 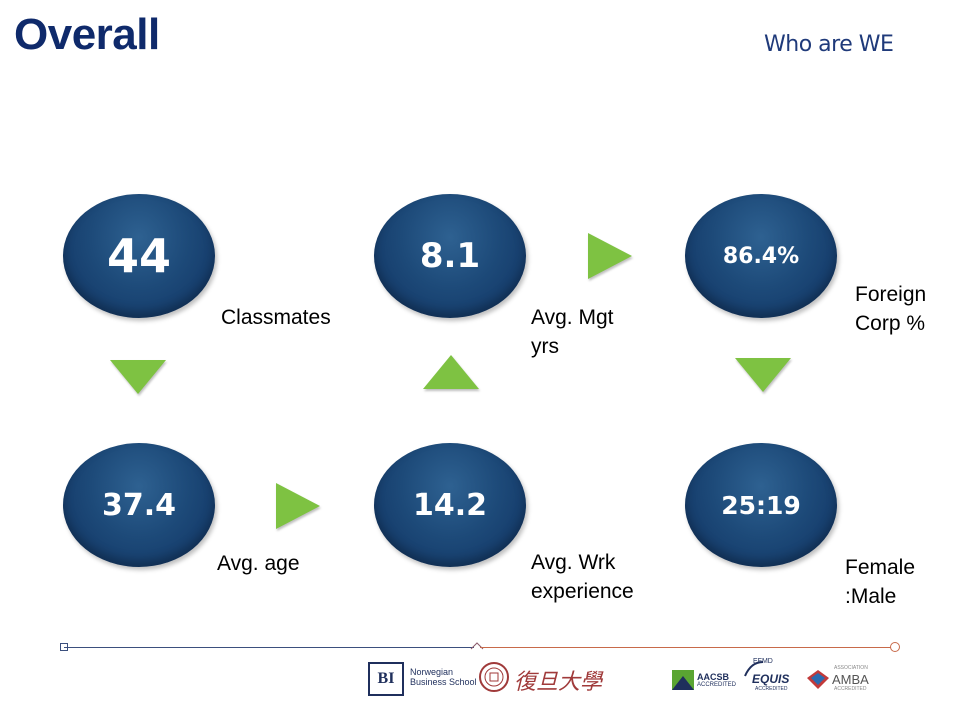 I want to click on stat-circle-mgt-years: 8.1, so click(x=450, y=256).